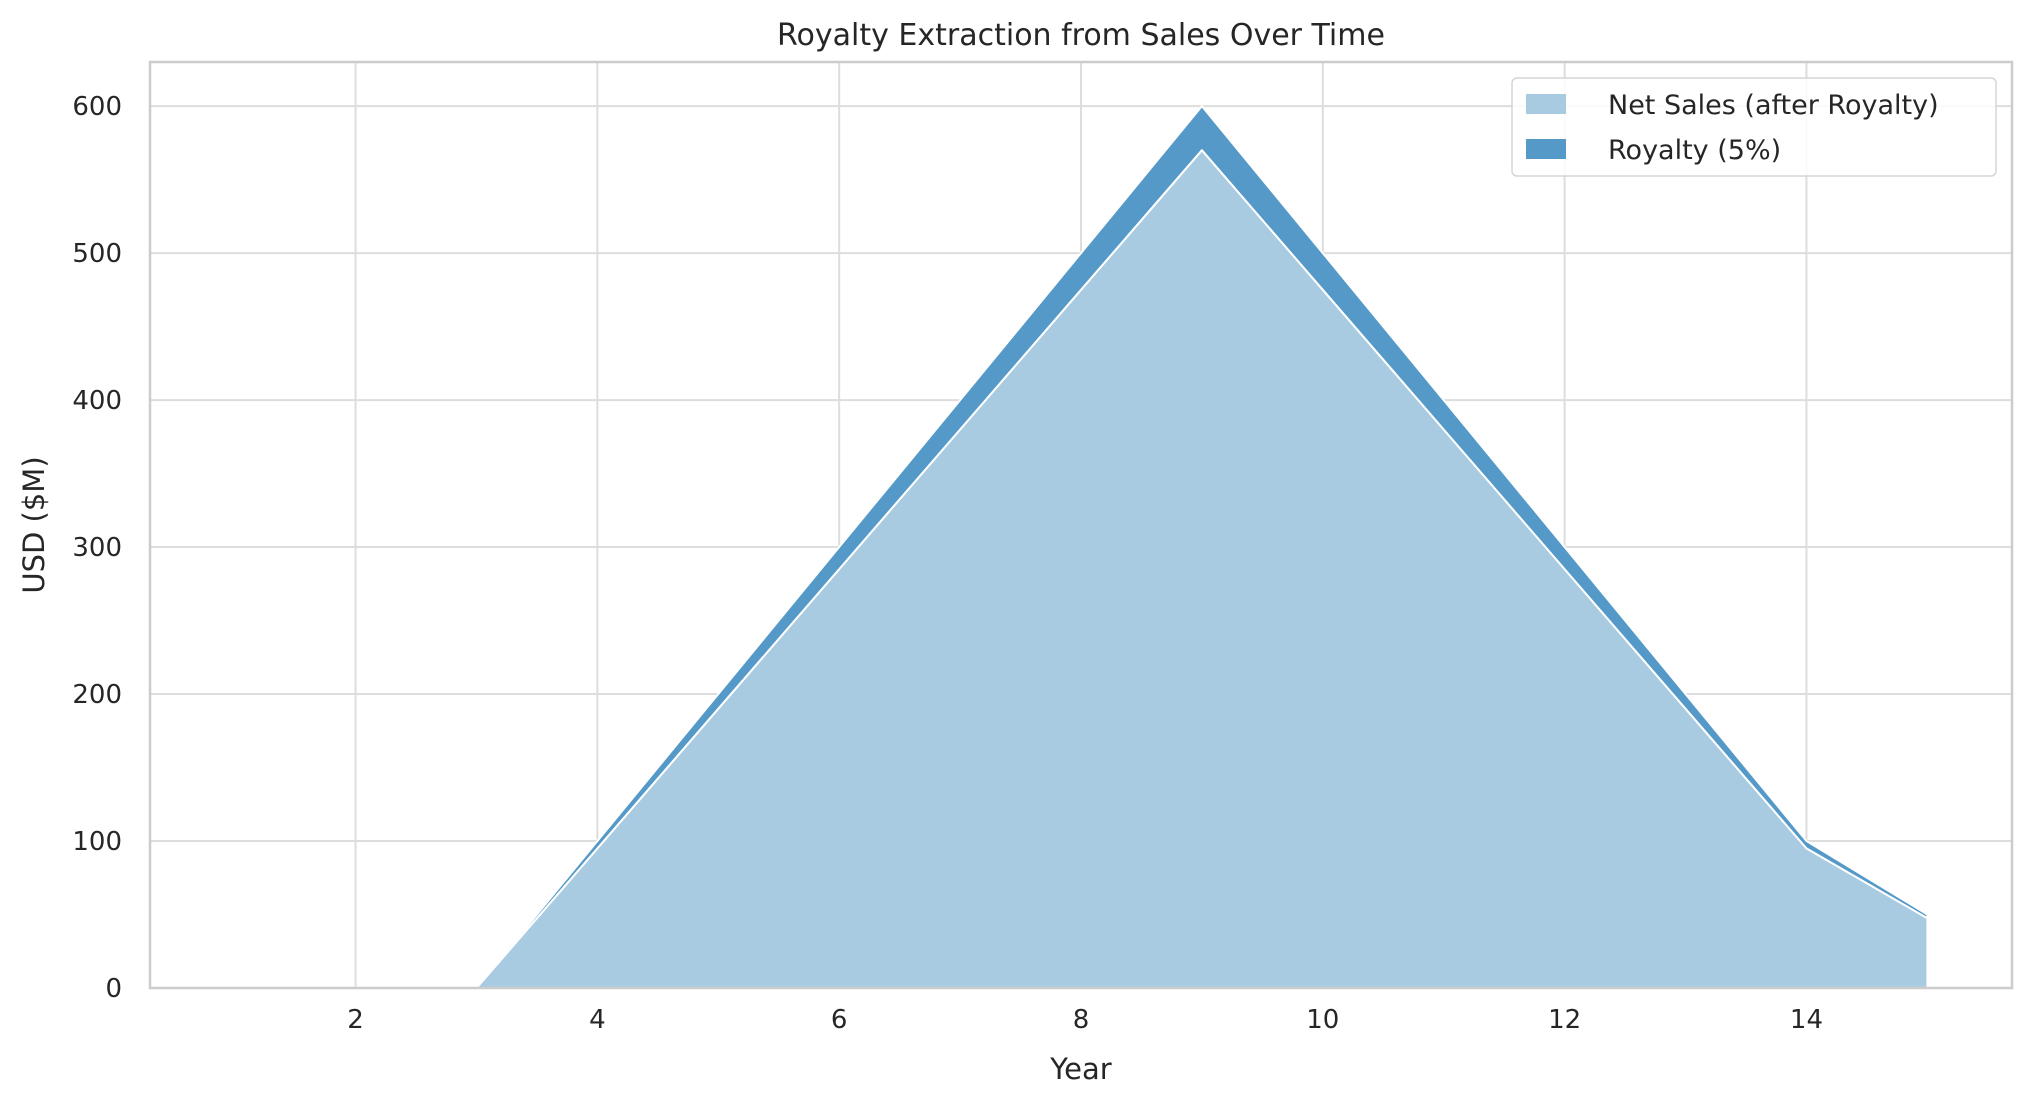 The width and height of the screenshot is (2028, 1111). I want to click on y-tick-label: 200, so click(97, 695).